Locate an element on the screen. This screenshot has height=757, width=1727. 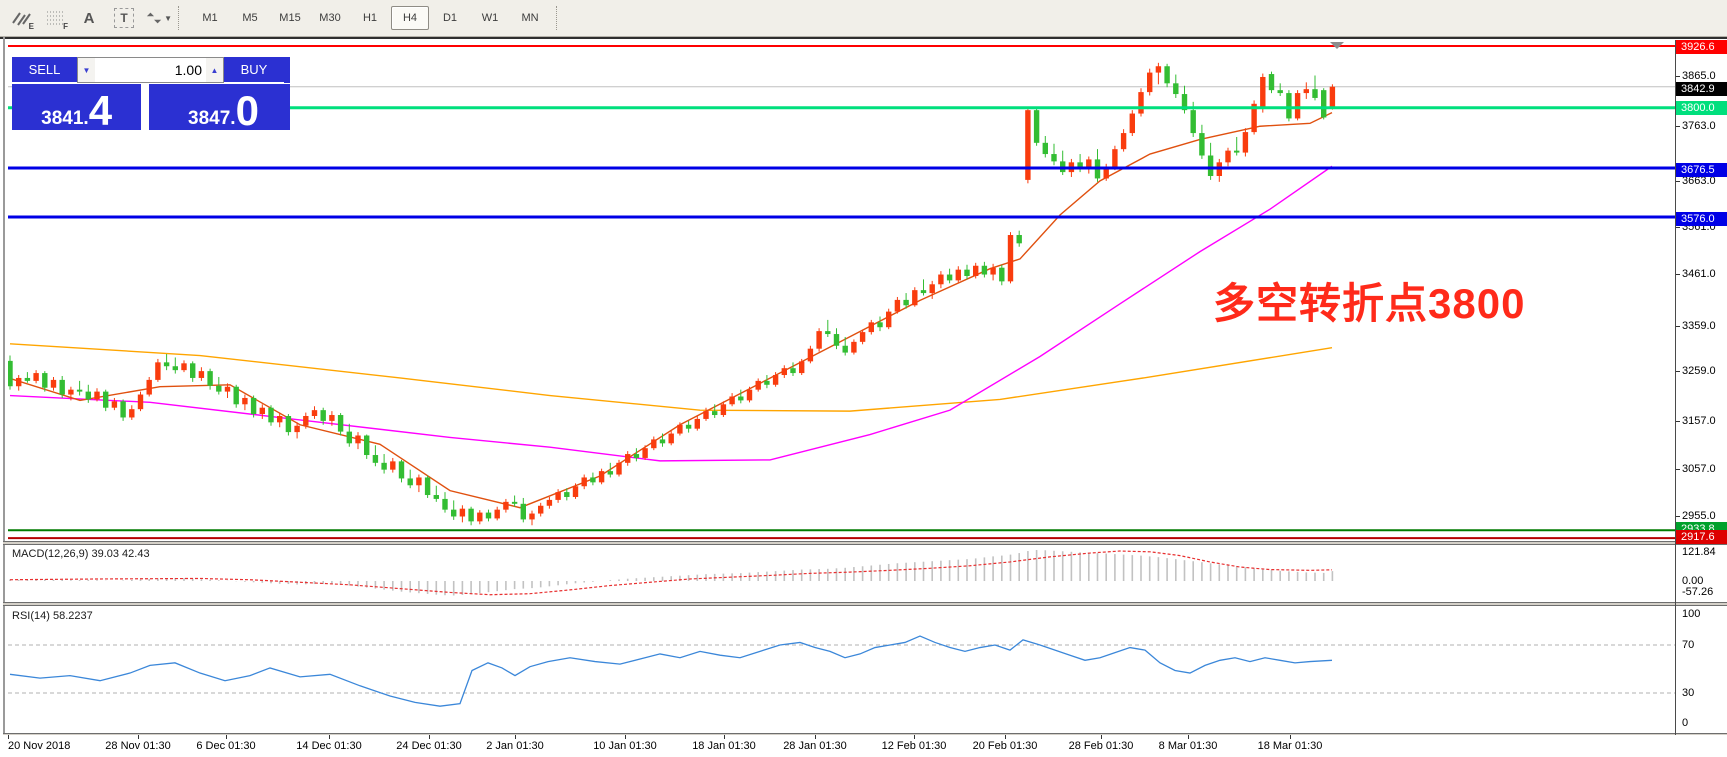
ma-slow-orange is located at coordinates (671, 377).